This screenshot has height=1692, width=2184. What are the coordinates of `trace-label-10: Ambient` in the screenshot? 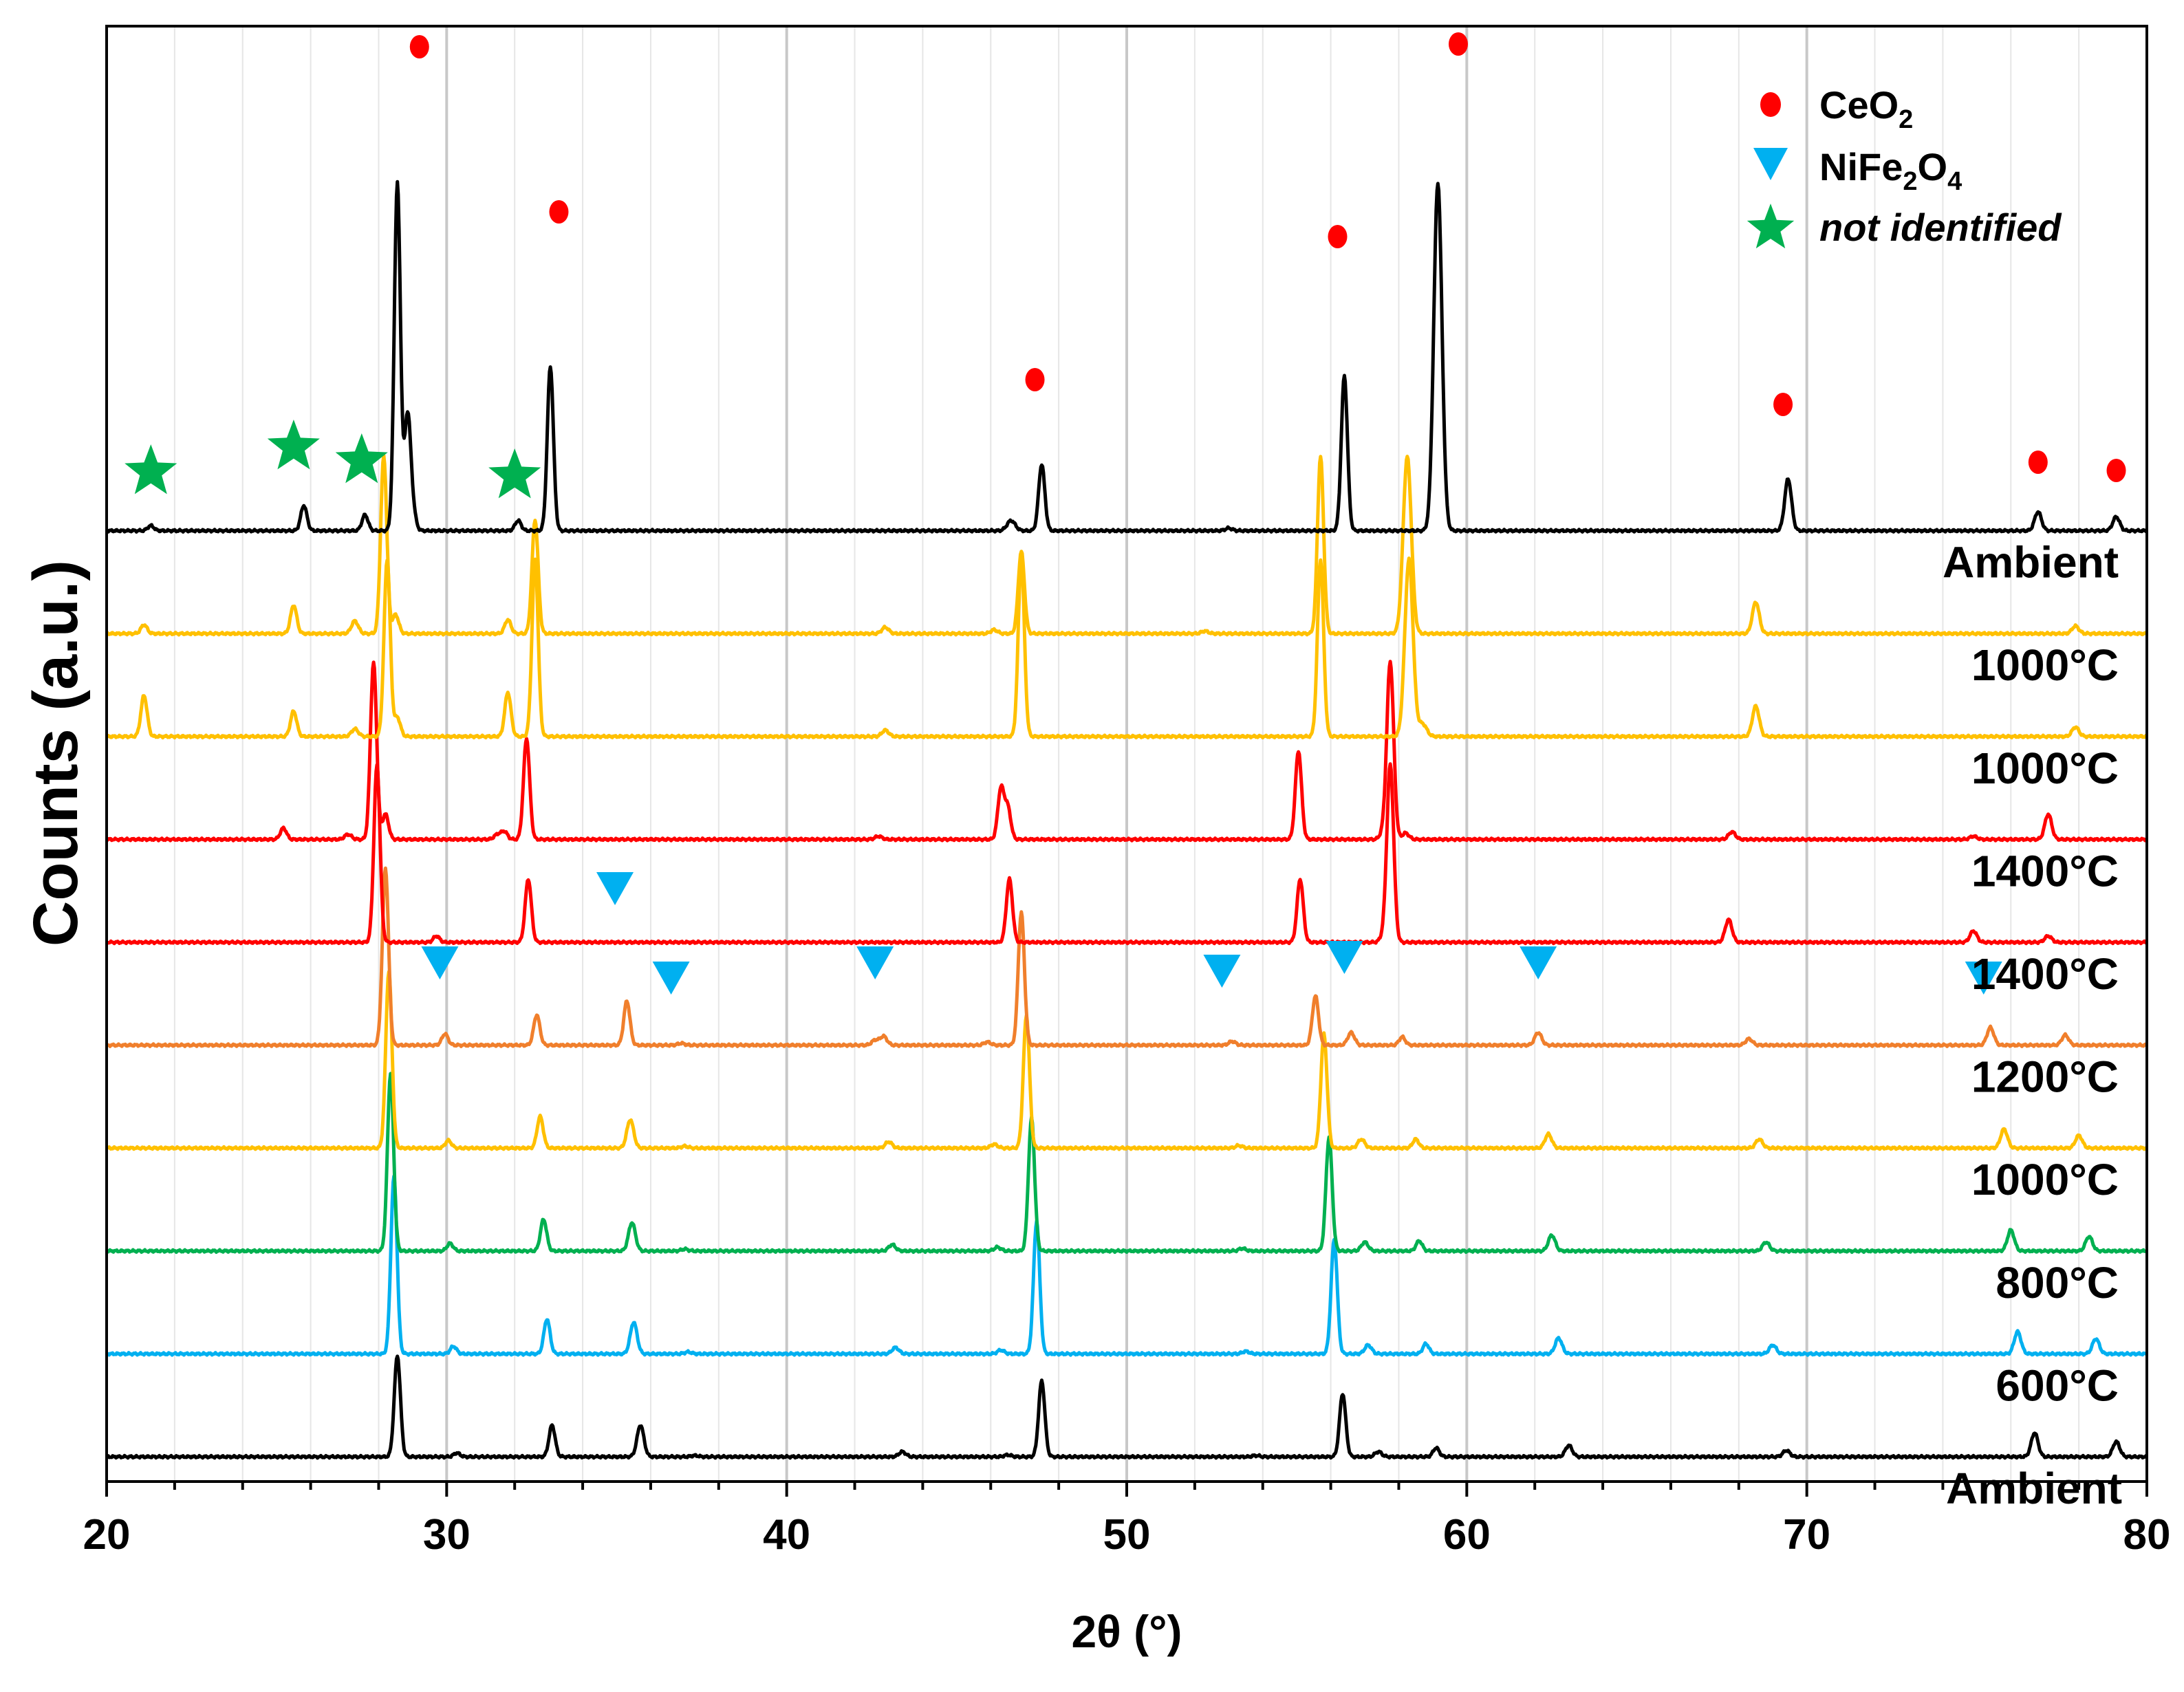 It's located at (2031, 562).